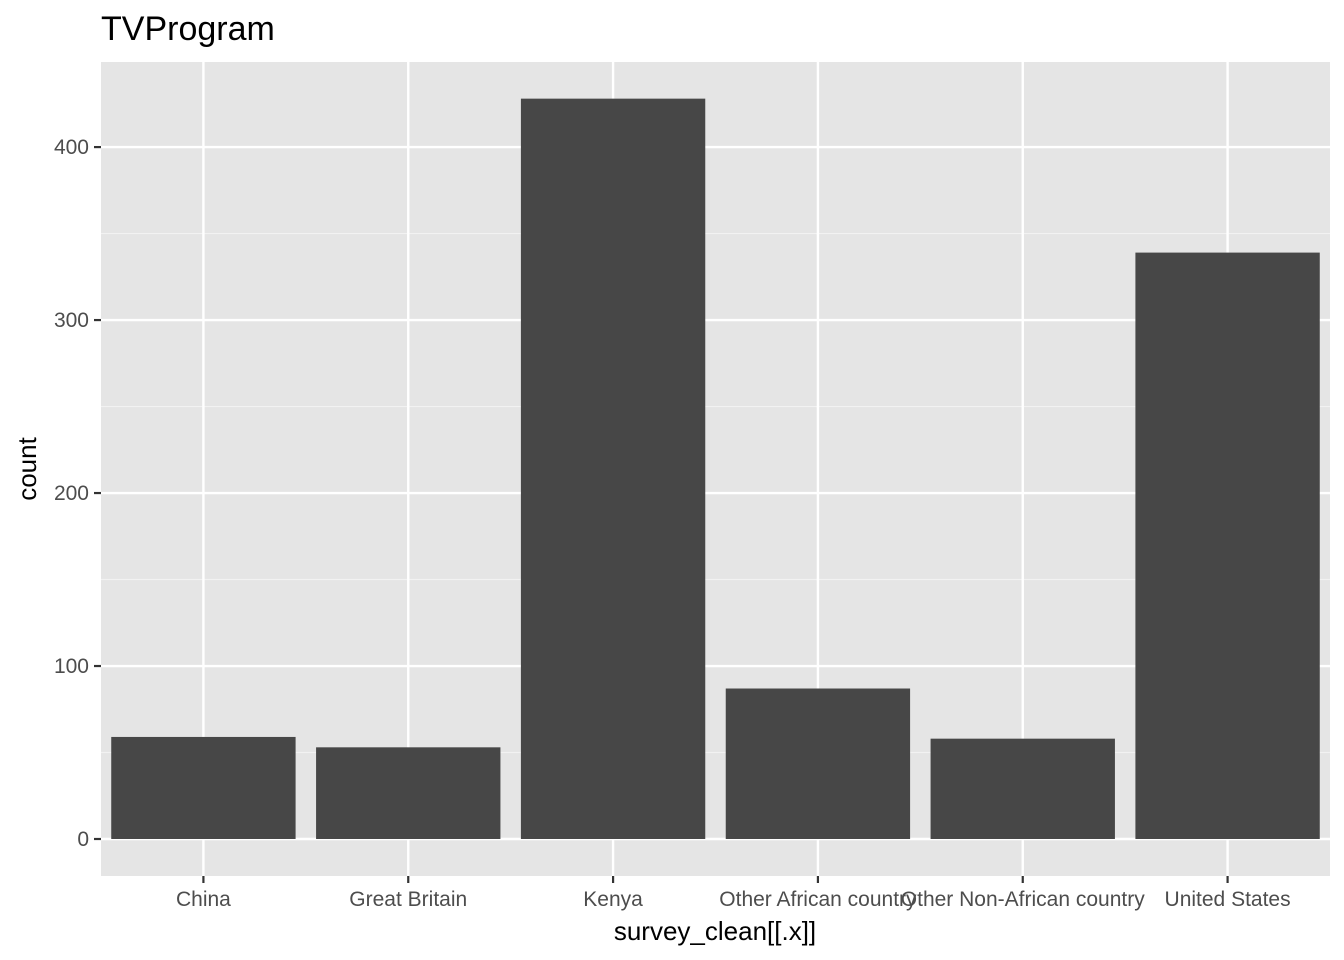 Image resolution: width=1344 pixels, height=960 pixels. I want to click on y-tick-label: 200, so click(71, 493).